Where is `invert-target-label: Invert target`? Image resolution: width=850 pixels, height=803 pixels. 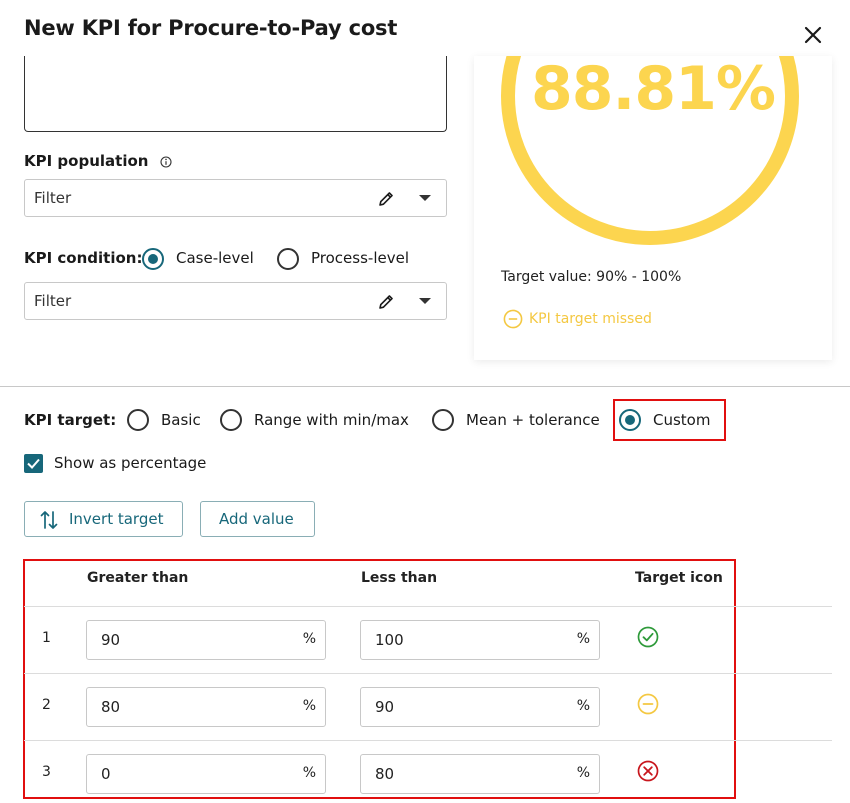
invert-target-label: Invert target is located at coordinates (116, 519).